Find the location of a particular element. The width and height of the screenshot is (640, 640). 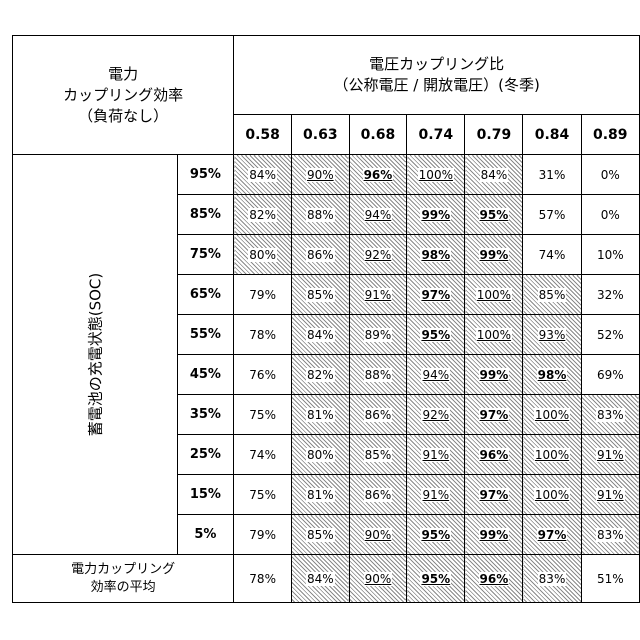

ratio-header-line-2: （公称電圧 / 開放電圧）(冬季) is located at coordinates (436, 85).